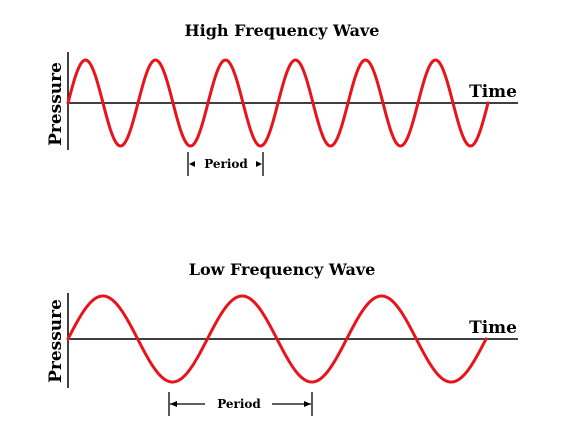 The image size is (563, 448). I want to click on low-frequency-ylabel: Pressure, so click(56, 341).